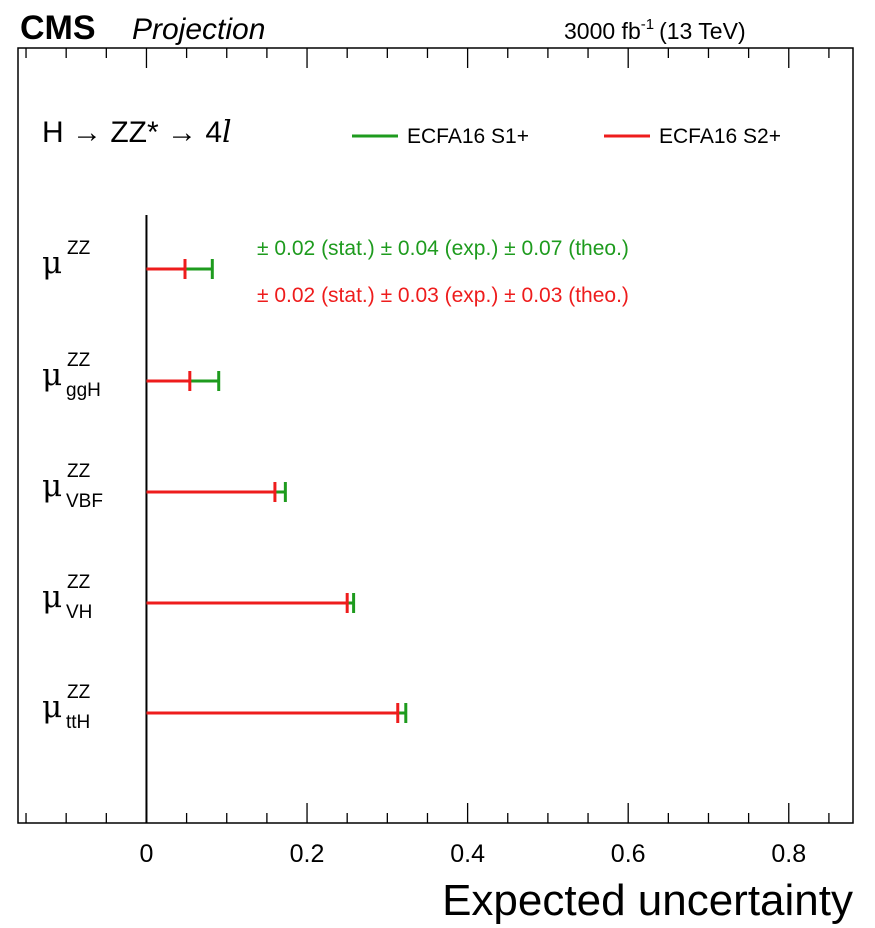 This screenshot has width=875, height=928. I want to click on category-label: μ ZZ ggH, so click(71, 375).